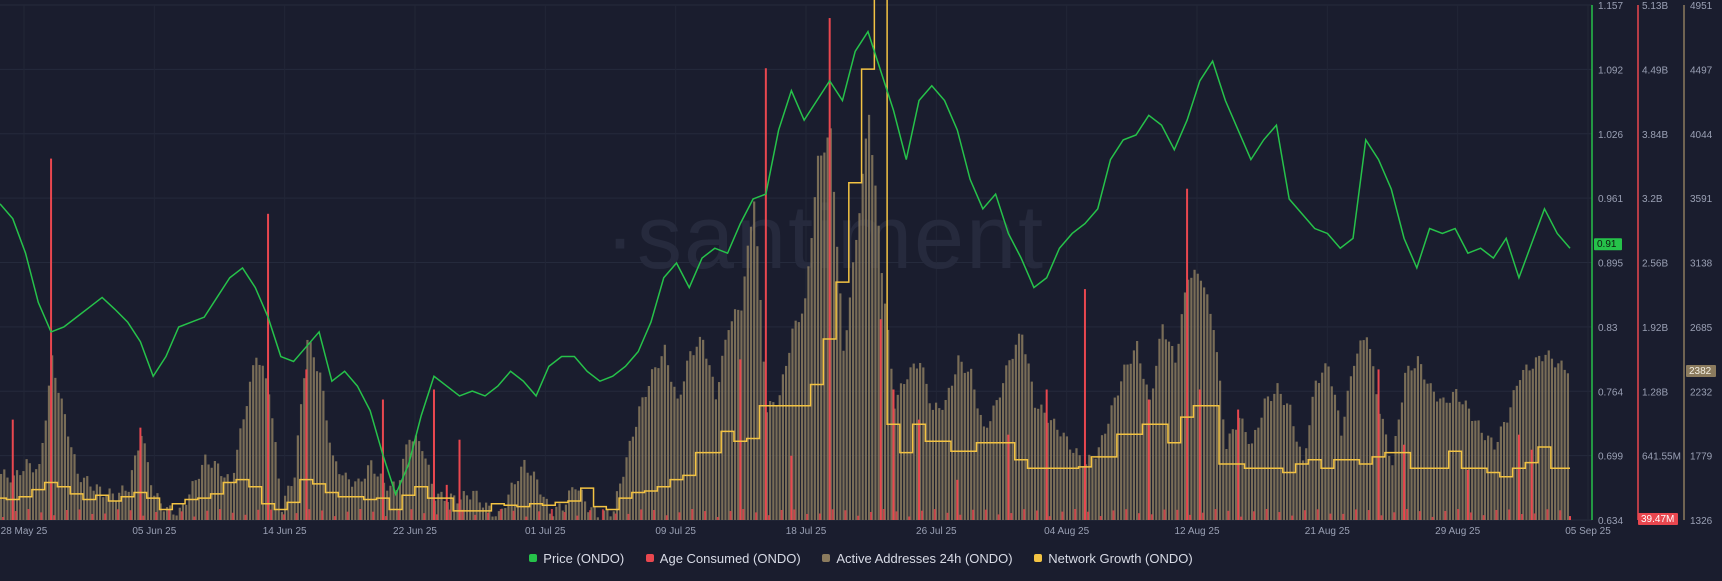 Image resolution: width=1722 pixels, height=581 pixels. Describe the element at coordinates (1066, 531) in the screenshot. I see `x-axis-tick: 04 Aug 25` at that location.